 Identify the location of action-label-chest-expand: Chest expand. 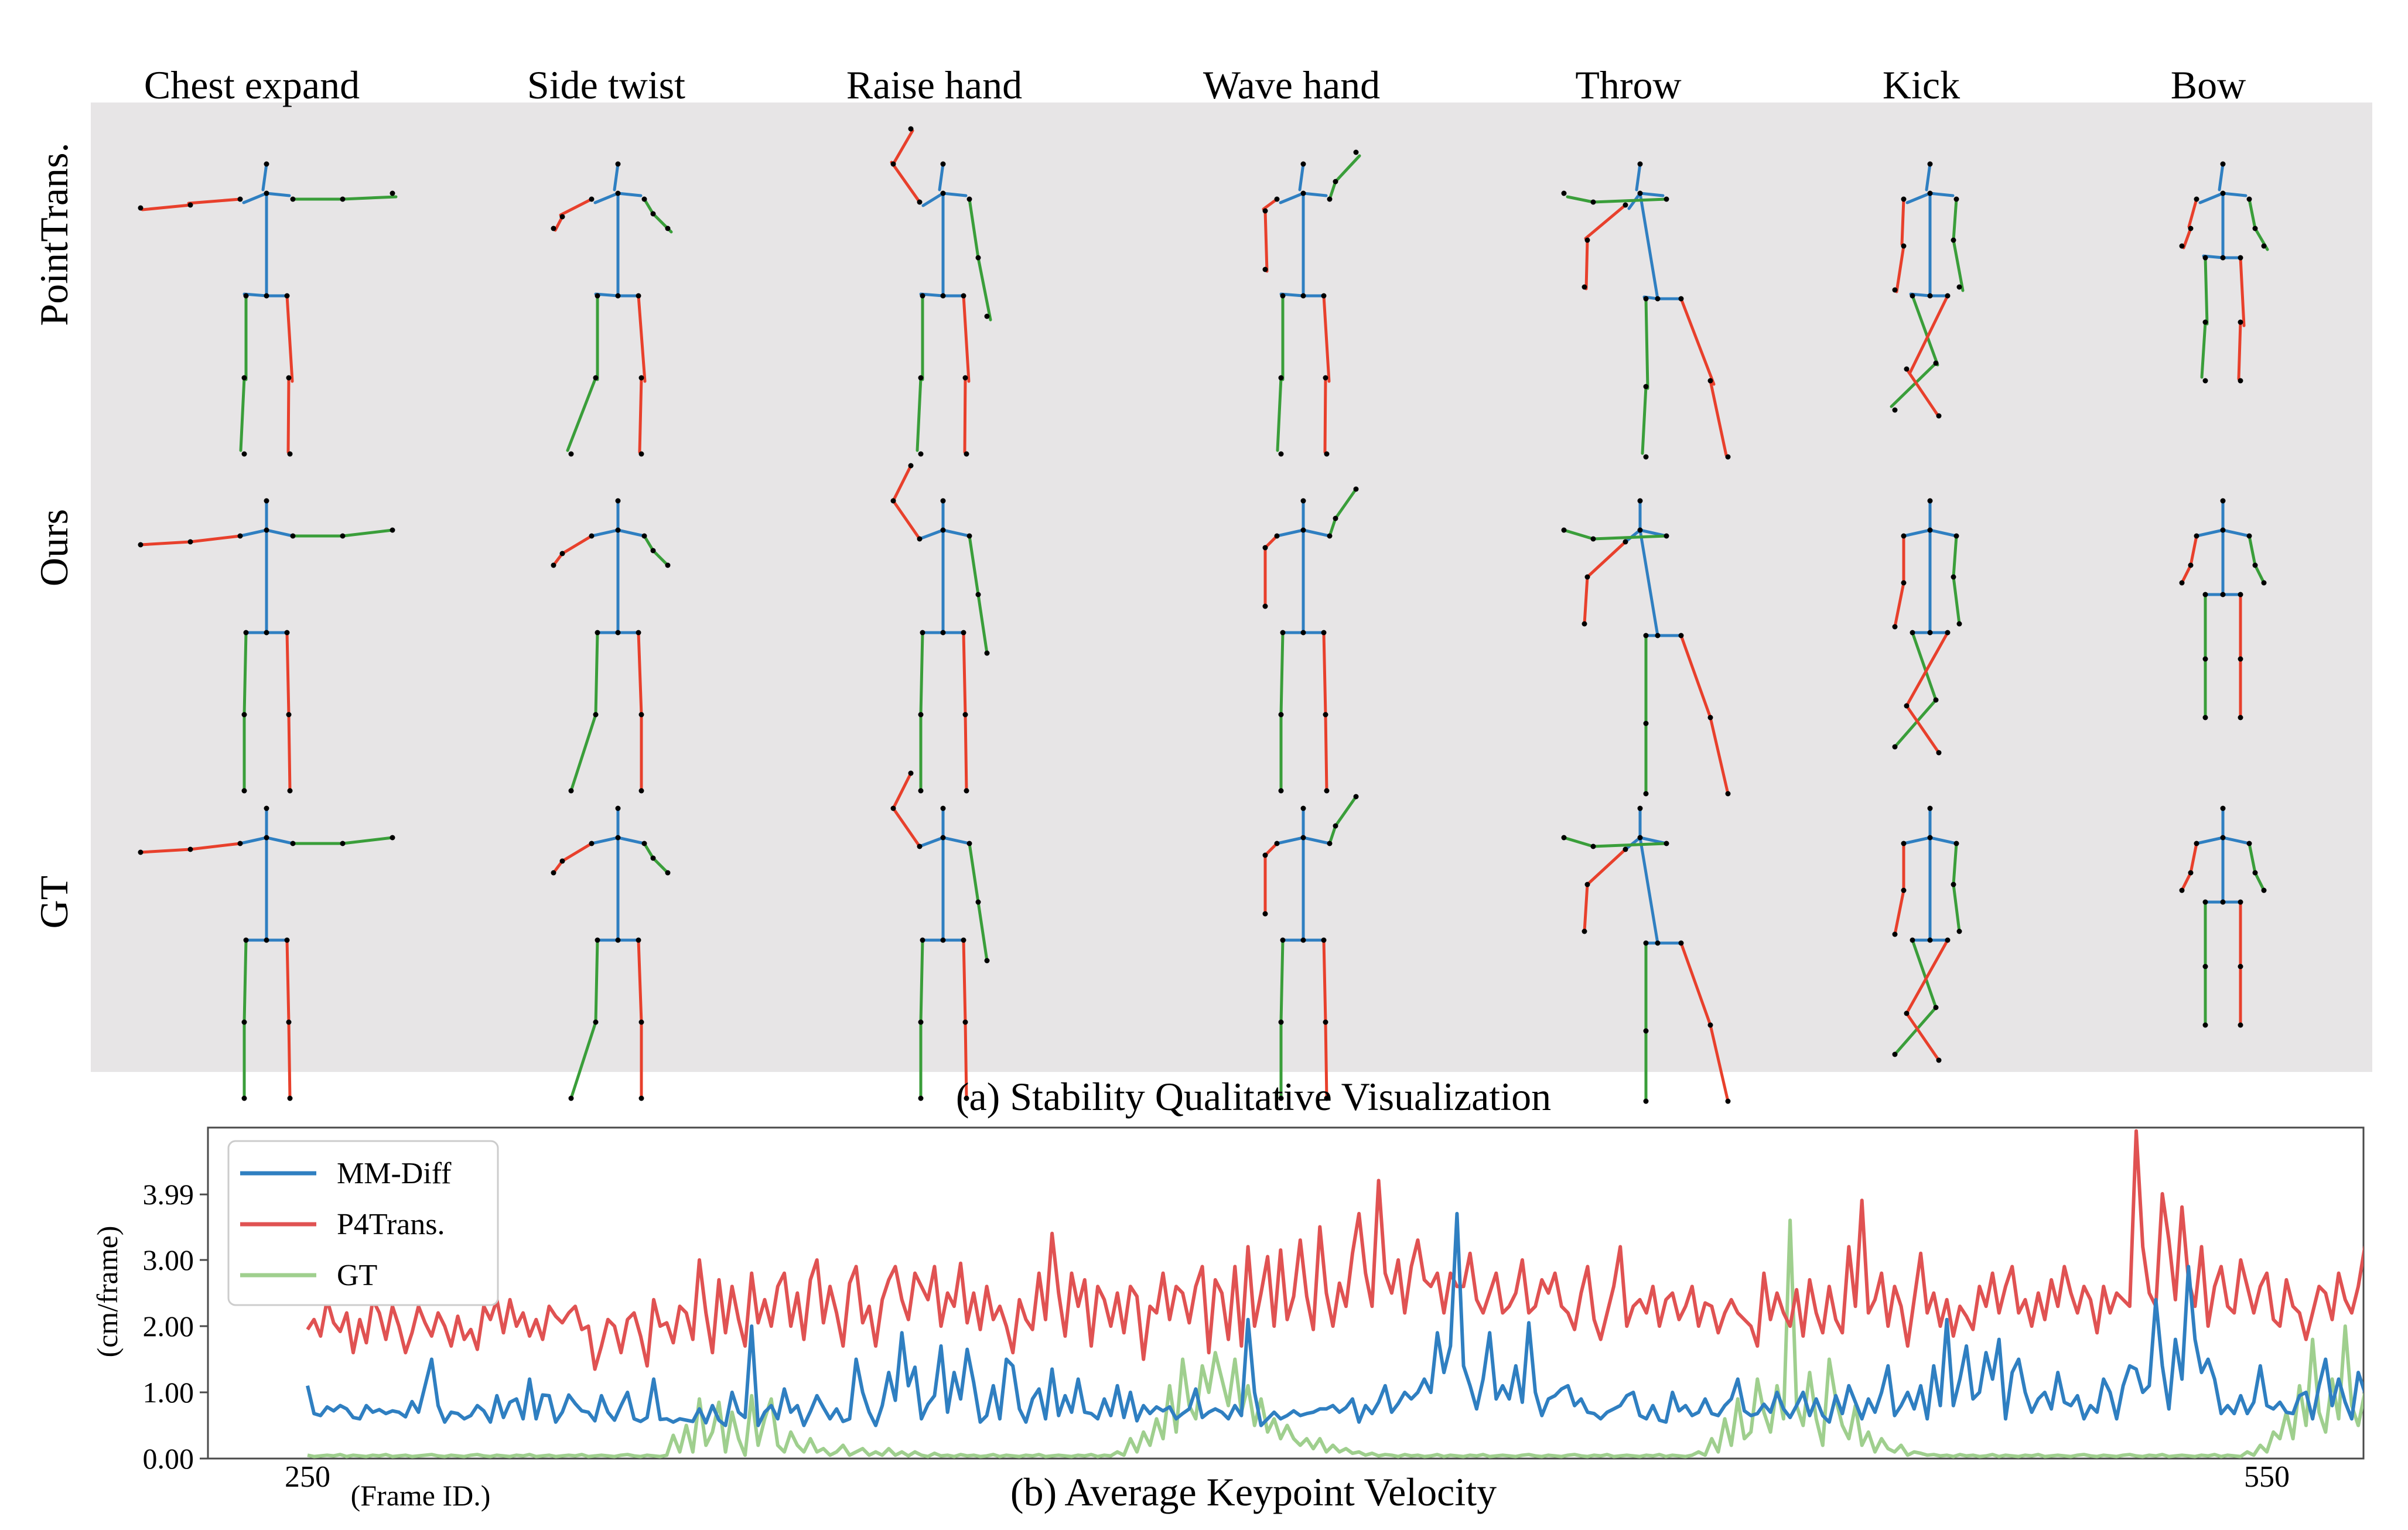
(252, 85).